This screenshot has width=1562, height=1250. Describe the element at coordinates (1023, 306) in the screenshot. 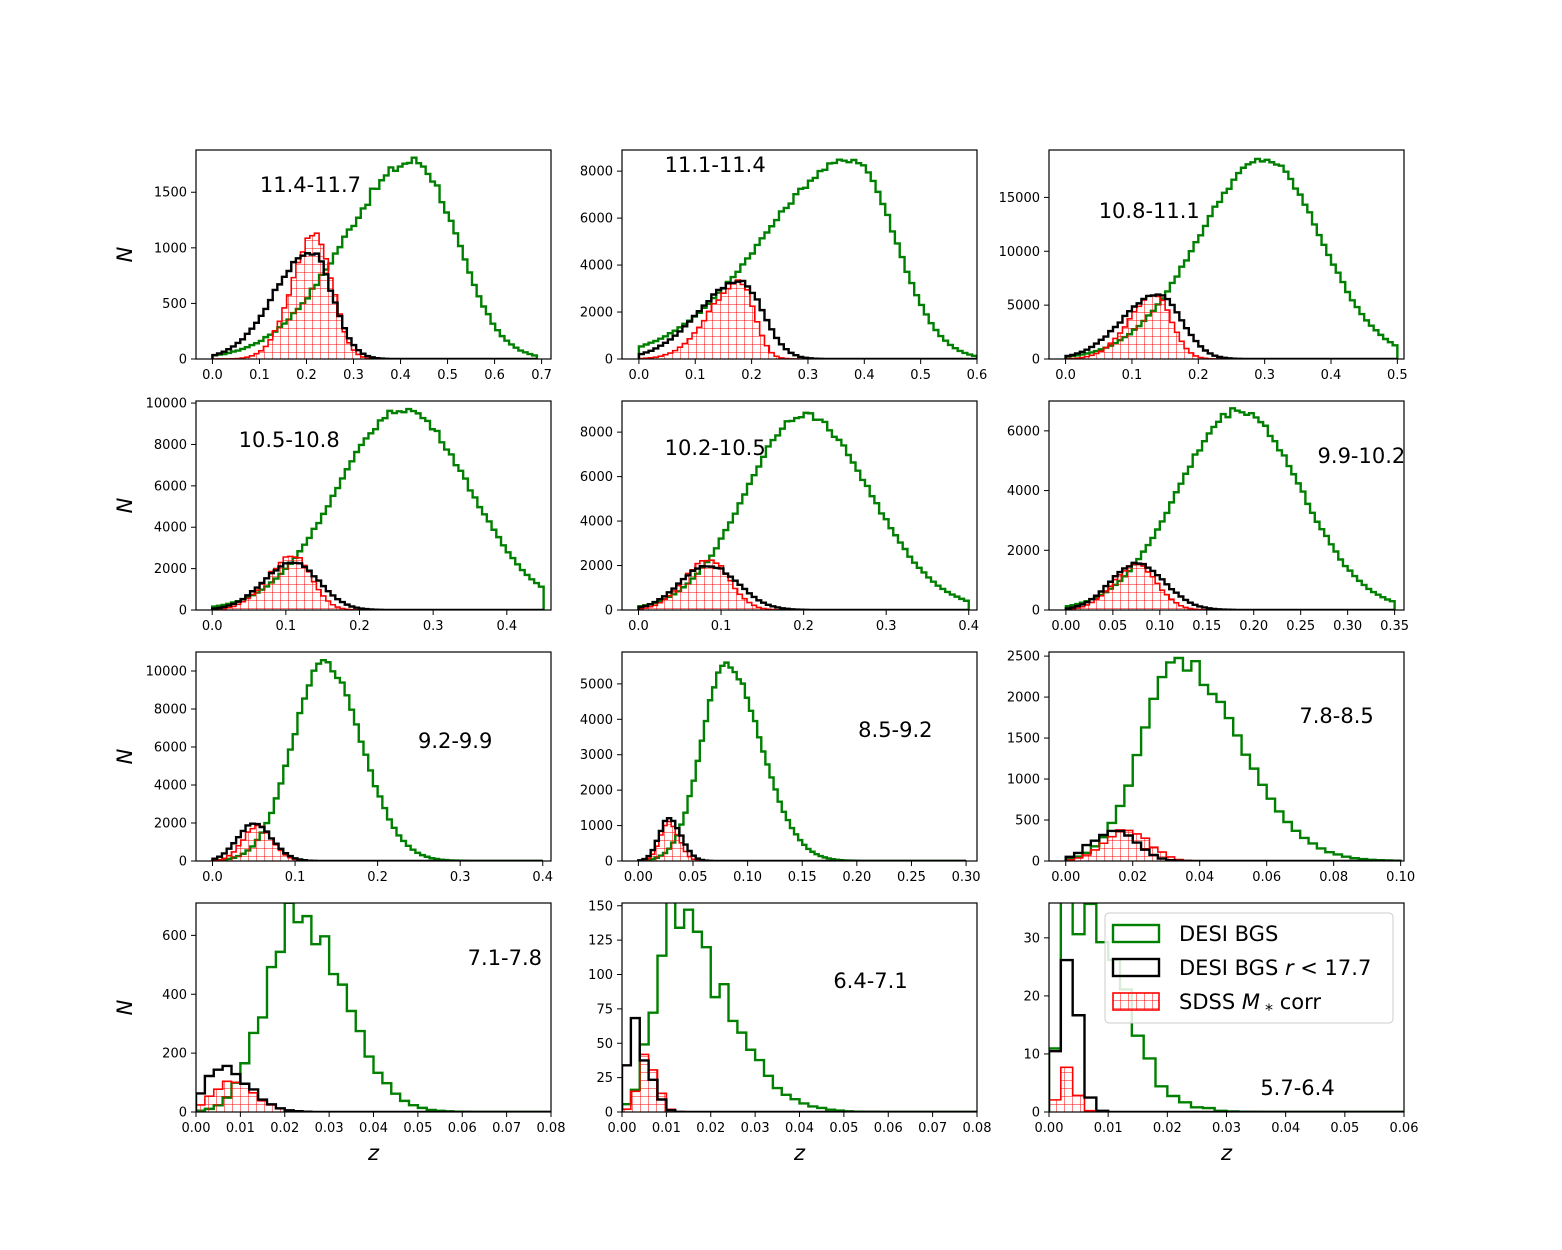

I see `y-tick-label: 5000` at that location.